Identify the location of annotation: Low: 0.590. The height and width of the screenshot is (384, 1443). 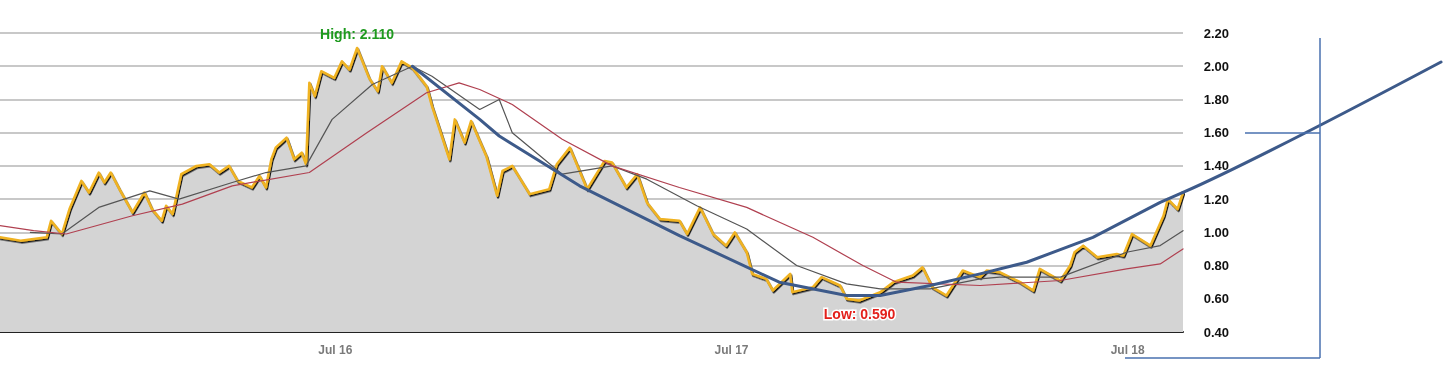
(859, 314).